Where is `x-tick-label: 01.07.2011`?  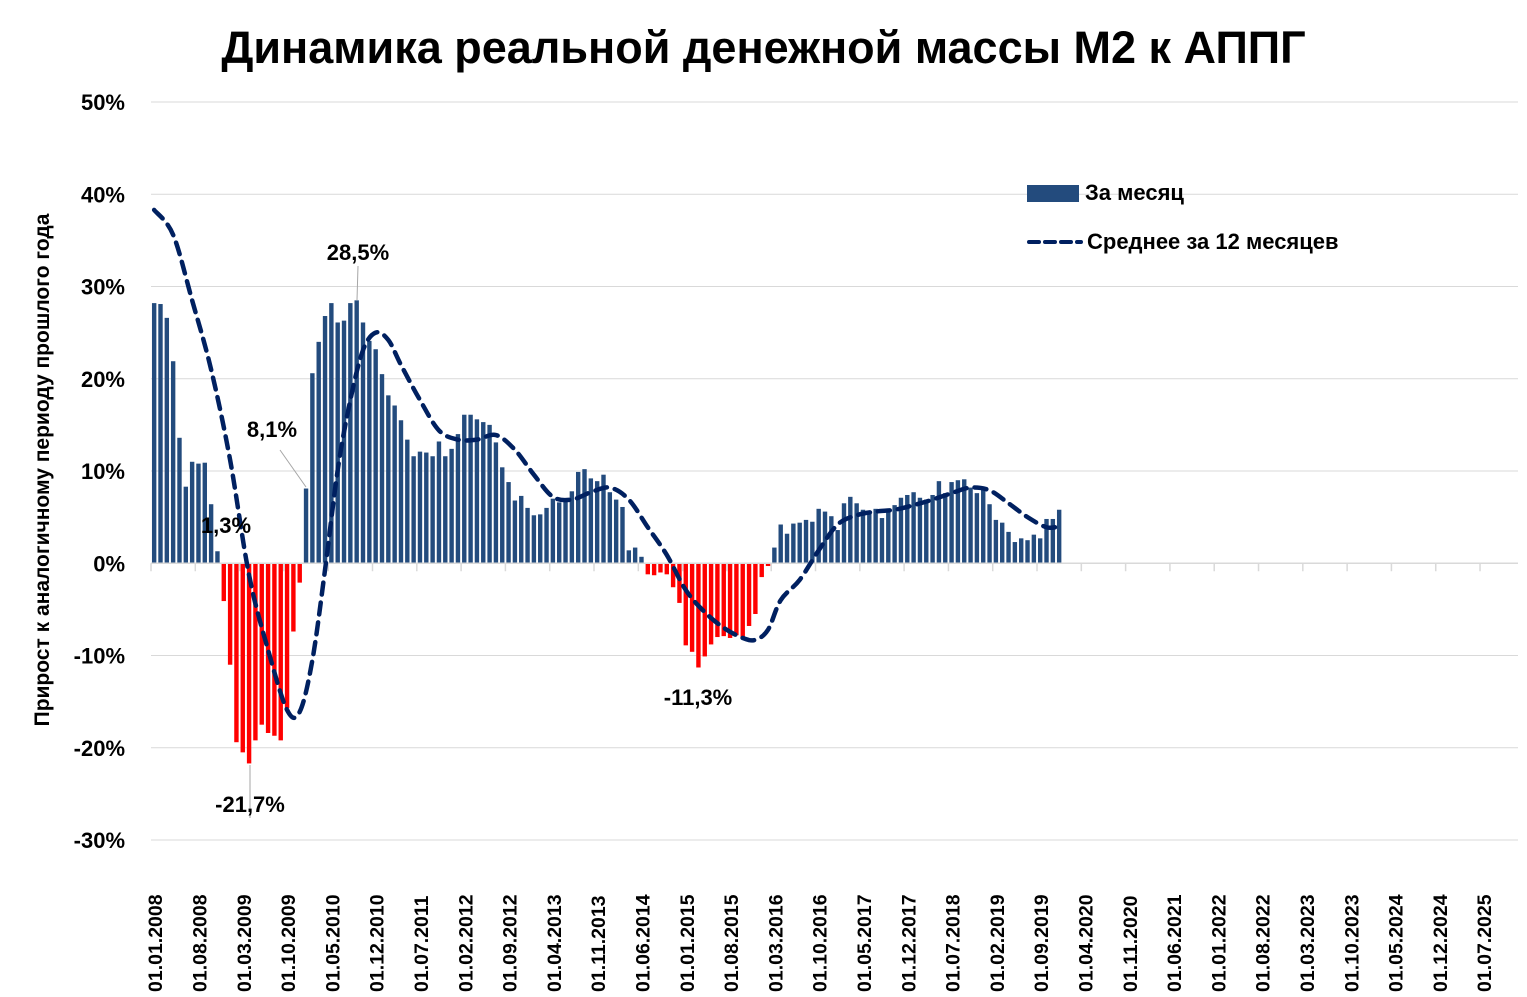 x-tick-label: 01.07.2011 is located at coordinates (422, 943).